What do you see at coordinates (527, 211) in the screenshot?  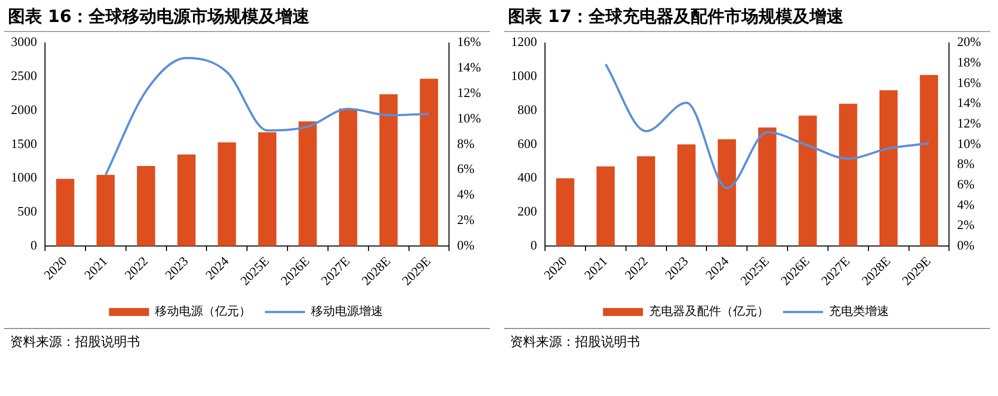 I see `y-tick-label: 200` at bounding box center [527, 211].